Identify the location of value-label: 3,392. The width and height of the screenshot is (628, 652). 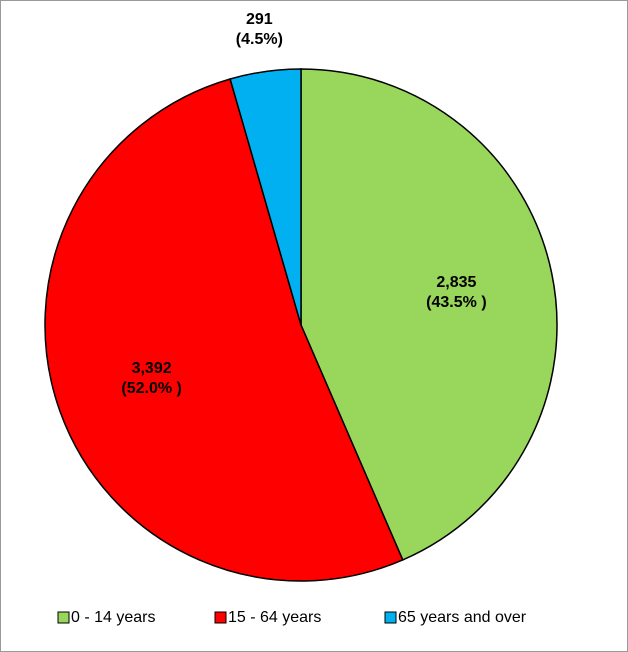
(152, 368).